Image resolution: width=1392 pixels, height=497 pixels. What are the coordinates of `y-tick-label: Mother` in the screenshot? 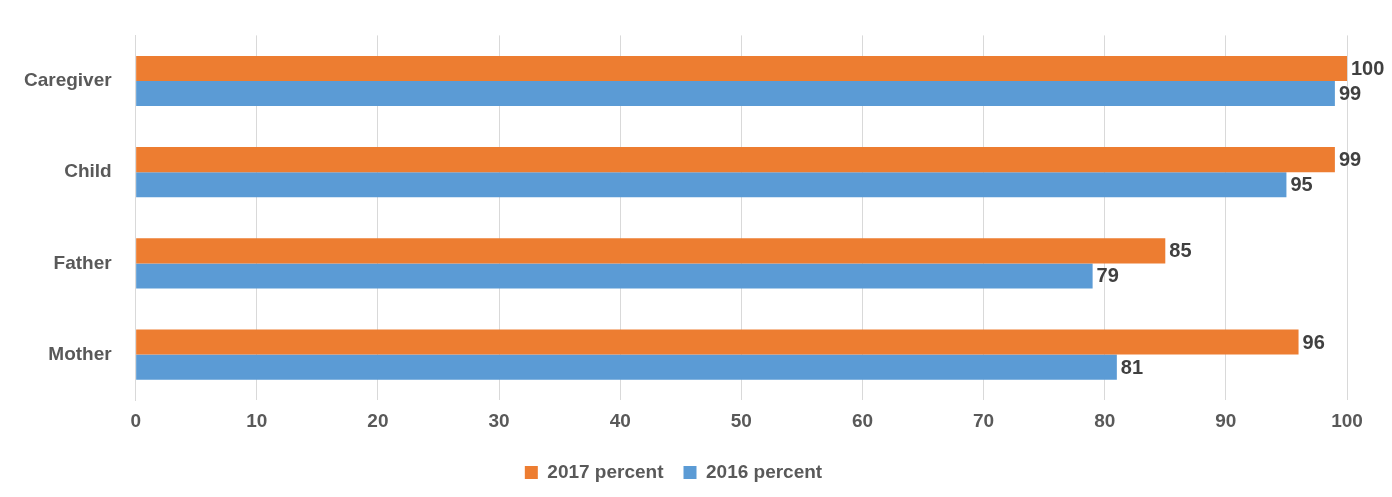 It's located at (80, 353).